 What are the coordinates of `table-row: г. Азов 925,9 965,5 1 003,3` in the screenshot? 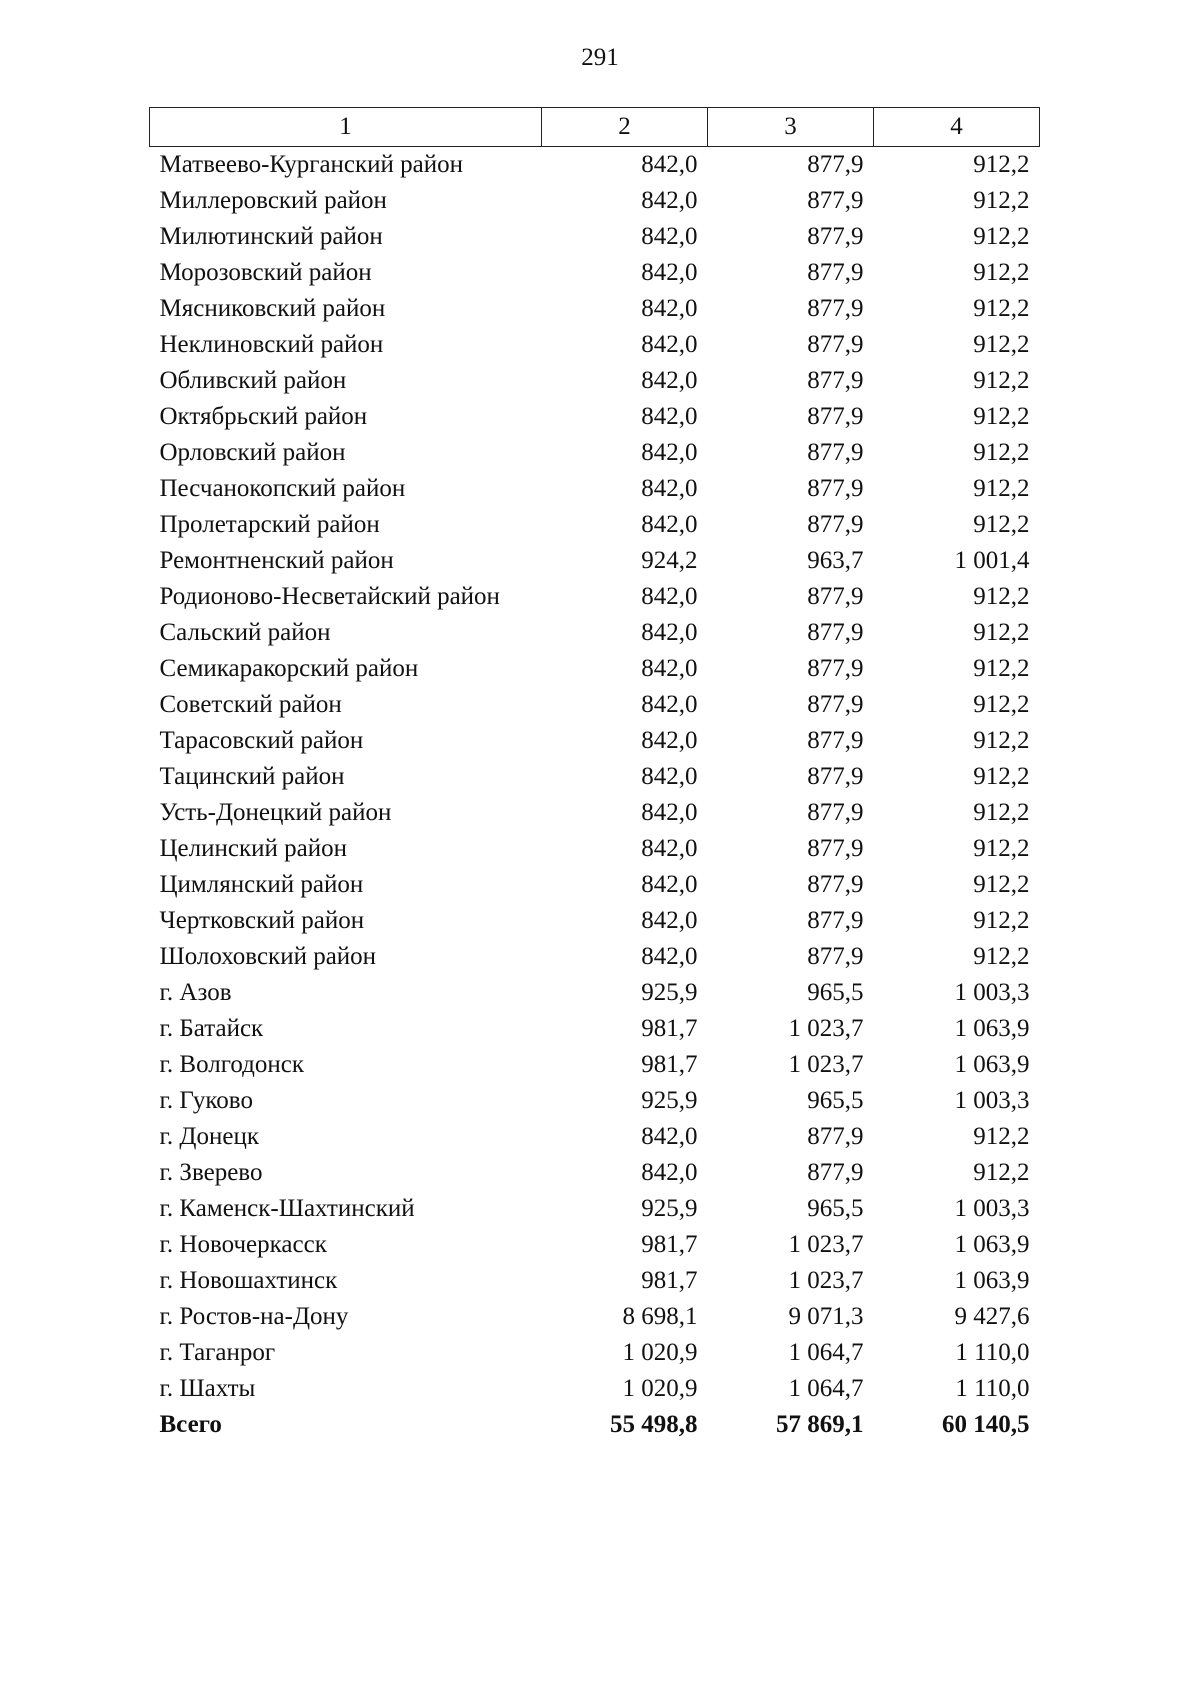 It's located at (595, 993).